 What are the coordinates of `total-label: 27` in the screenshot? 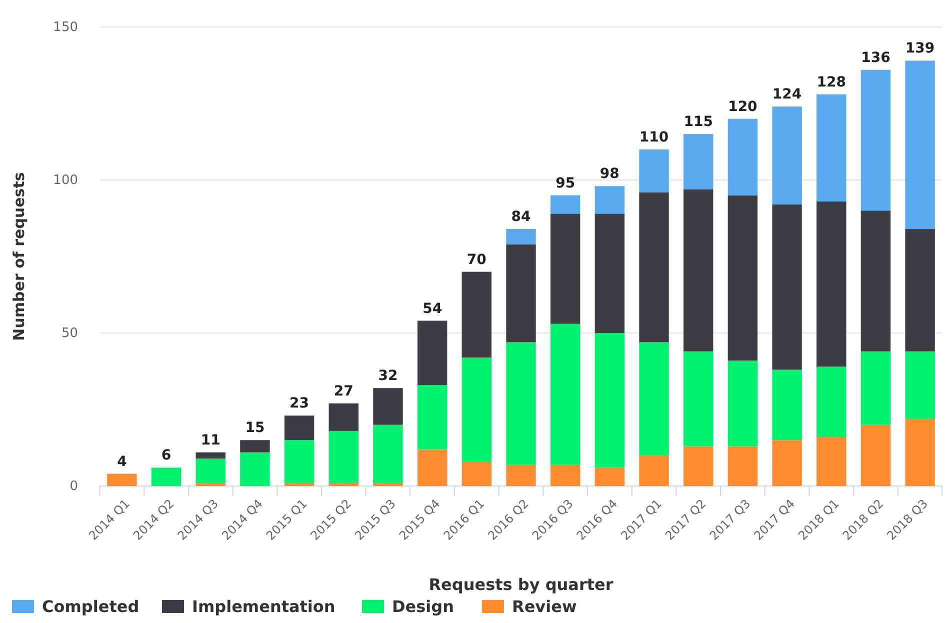 It's located at (344, 391).